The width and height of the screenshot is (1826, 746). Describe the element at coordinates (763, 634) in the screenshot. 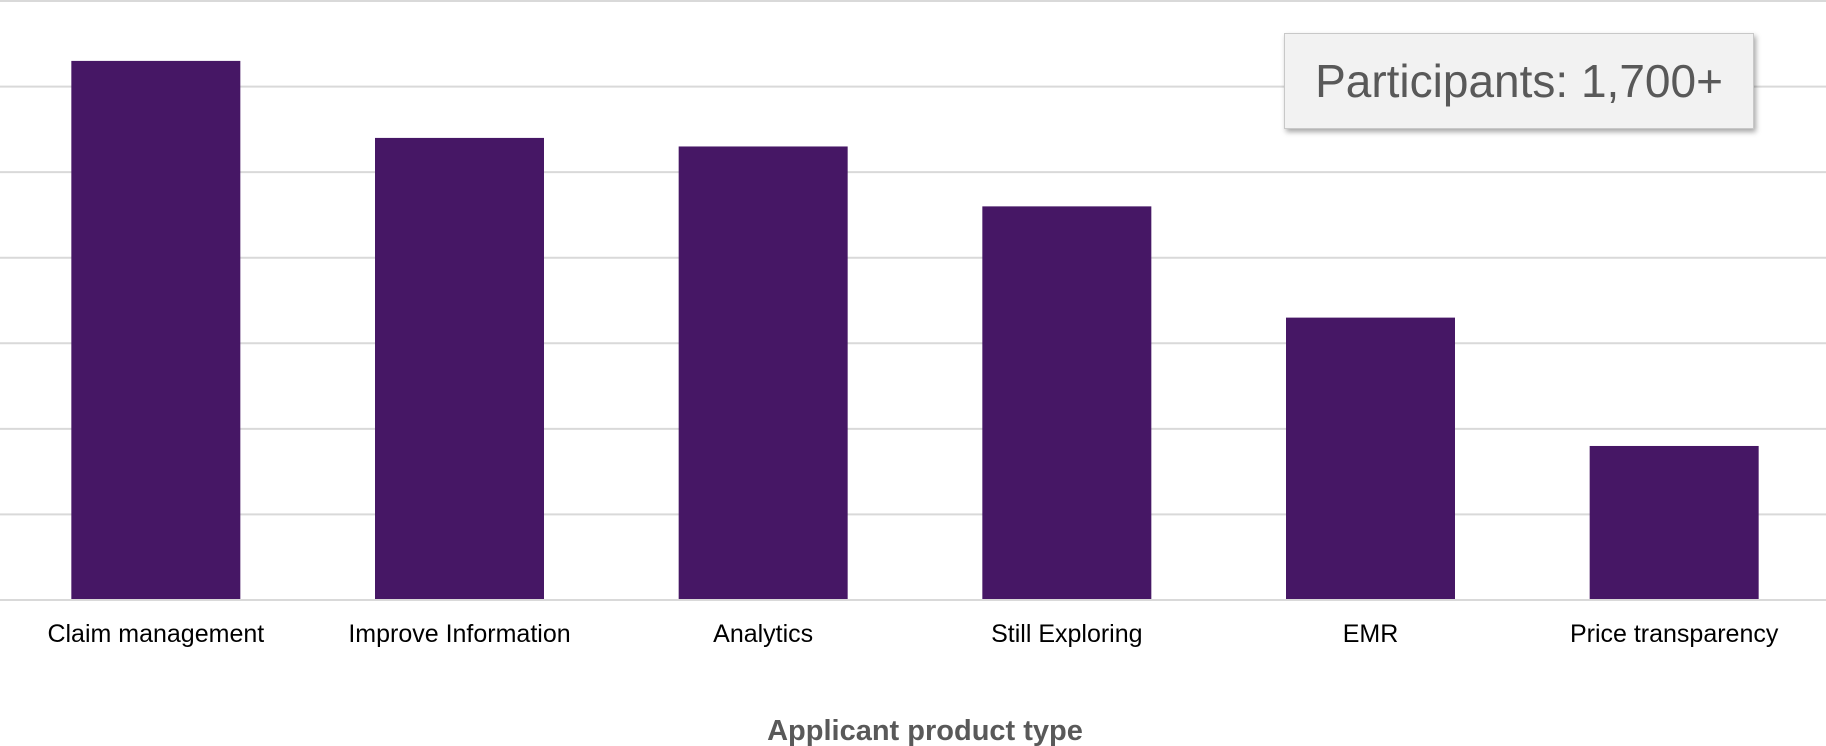

I see `x-tick-label: Analytics` at that location.